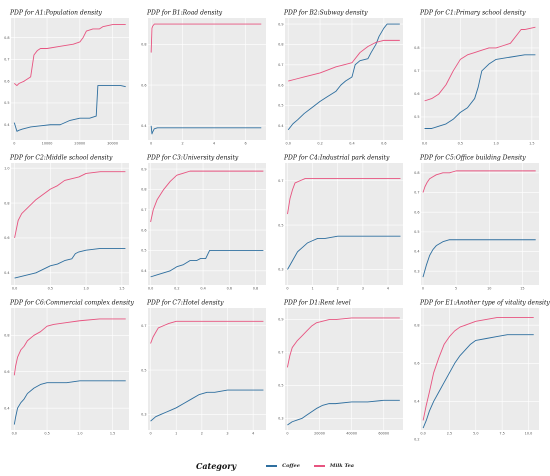 The width and height of the screenshot is (550, 476). I want to click on panel-title: PDP for C7:Hotel density, so click(185, 303).